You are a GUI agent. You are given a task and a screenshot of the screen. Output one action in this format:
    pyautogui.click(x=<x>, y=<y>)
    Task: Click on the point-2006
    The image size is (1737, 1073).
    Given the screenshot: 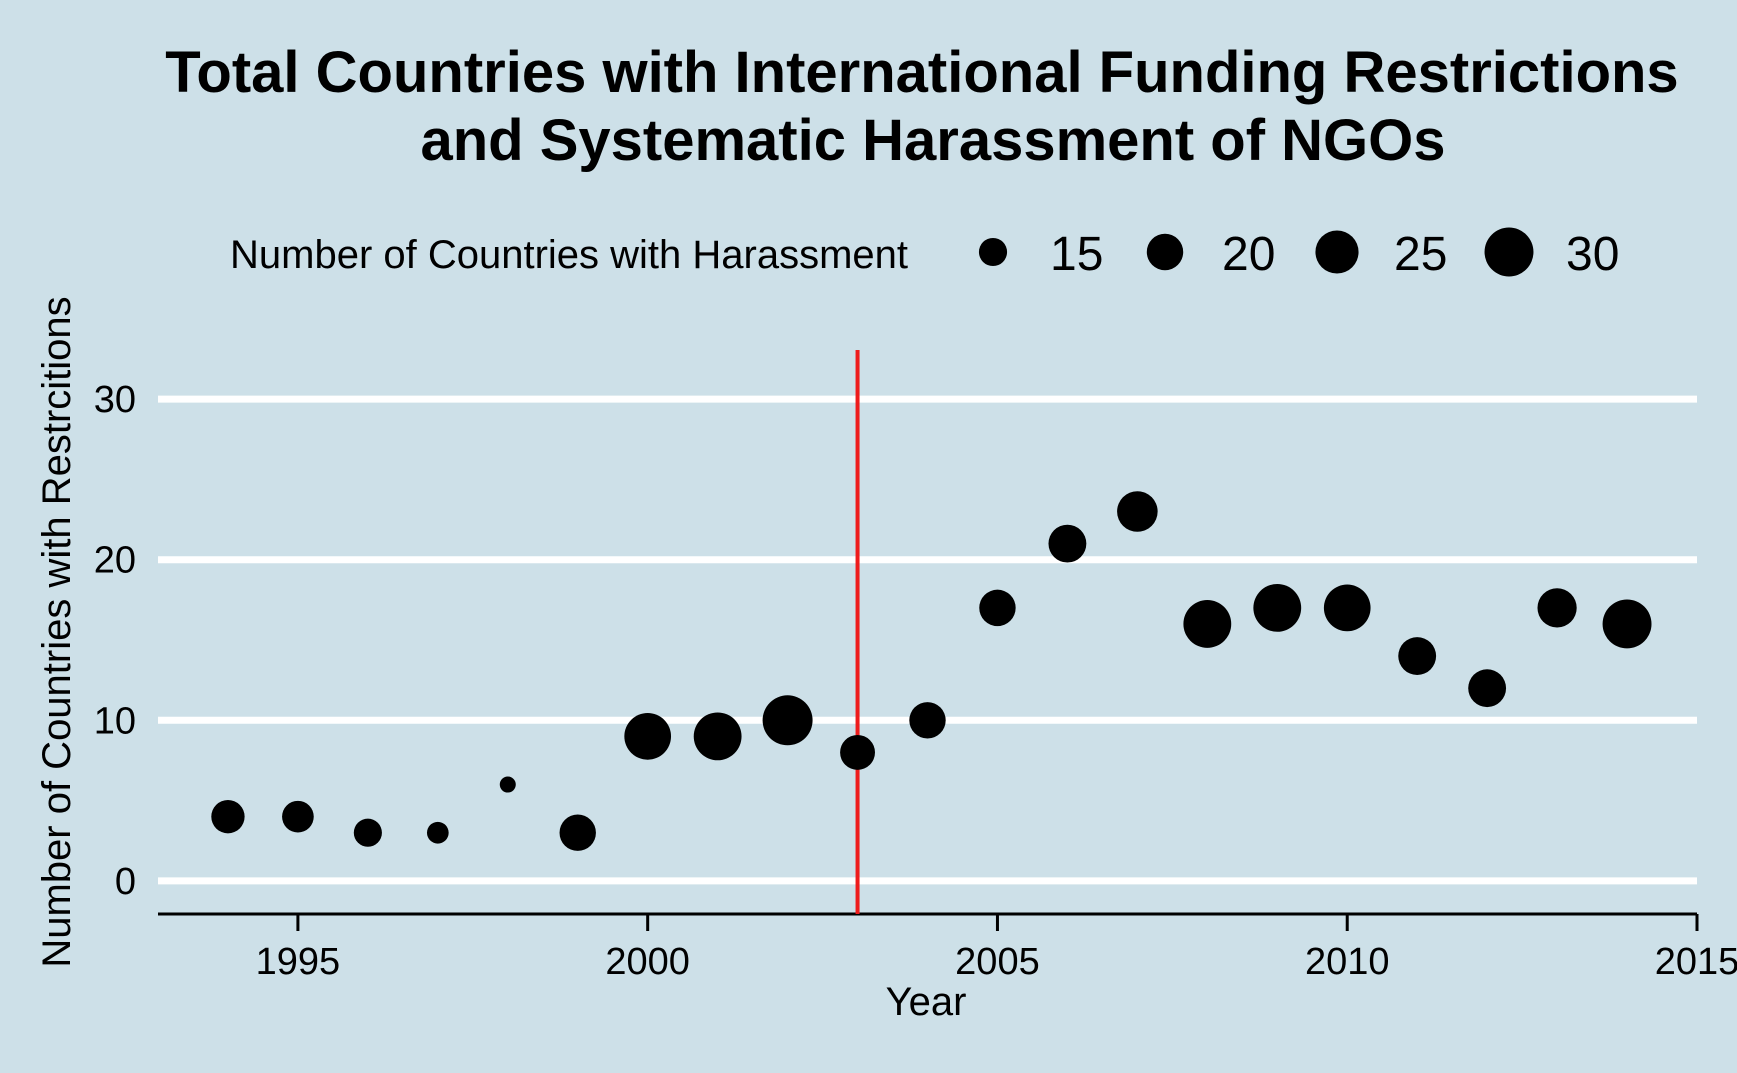 What is the action you would take?
    pyautogui.click(x=1067, y=543)
    